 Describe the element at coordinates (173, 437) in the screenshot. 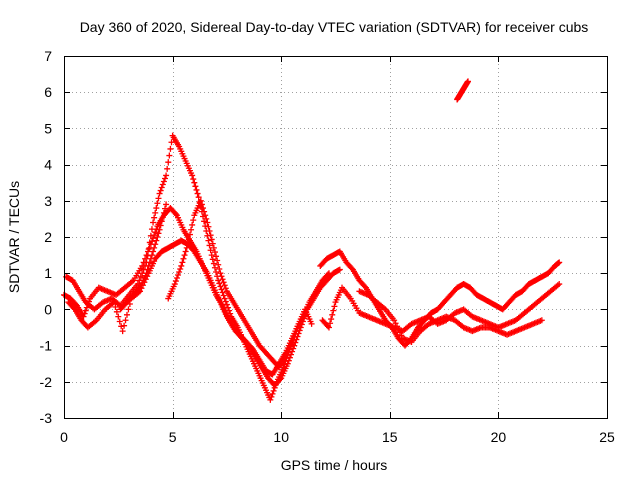

I see `x-tick-label: 5` at that location.